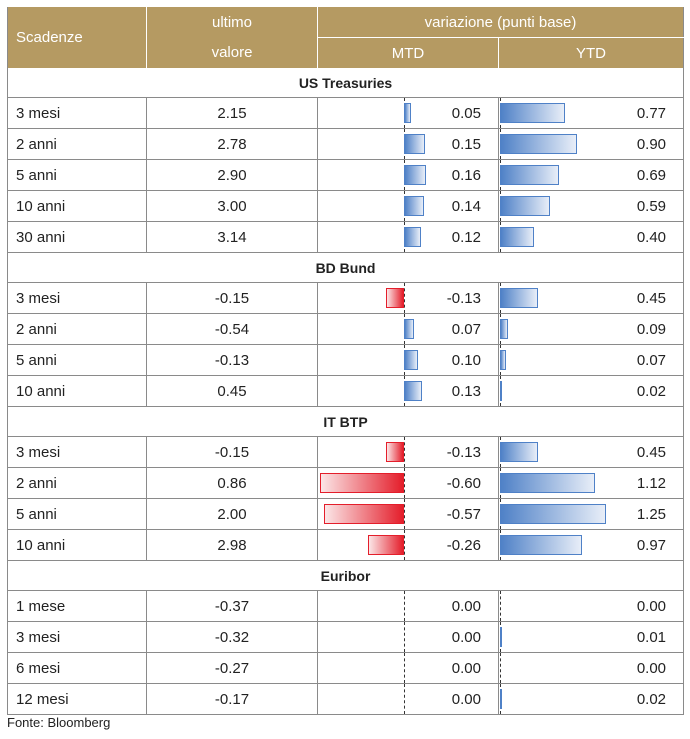  I want to click on maturity-label: 2 anni, so click(77, 144).